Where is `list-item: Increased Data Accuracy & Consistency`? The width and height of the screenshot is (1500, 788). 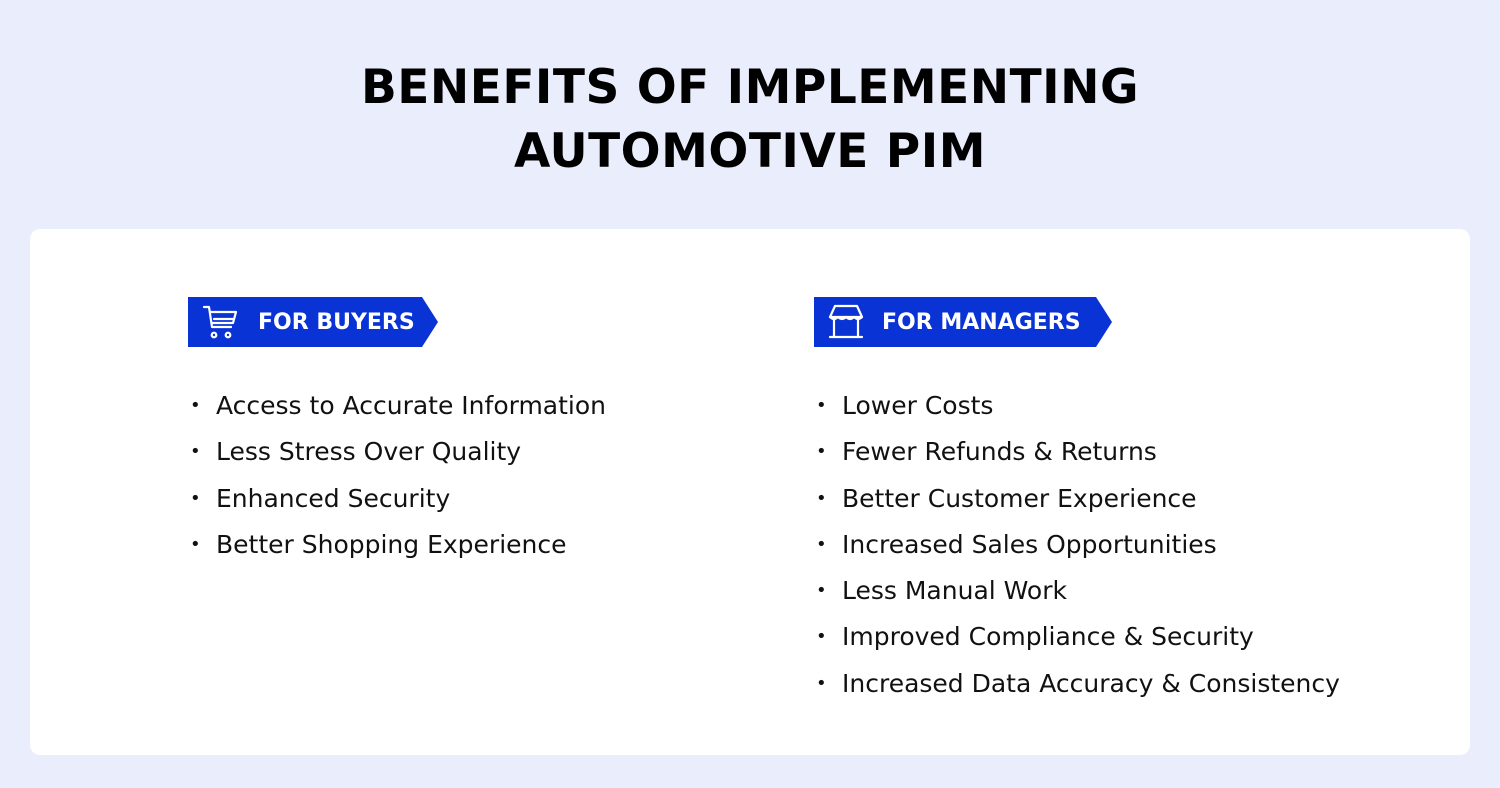 list-item: Increased Data Accuracy & Consistency is located at coordinates (1077, 684).